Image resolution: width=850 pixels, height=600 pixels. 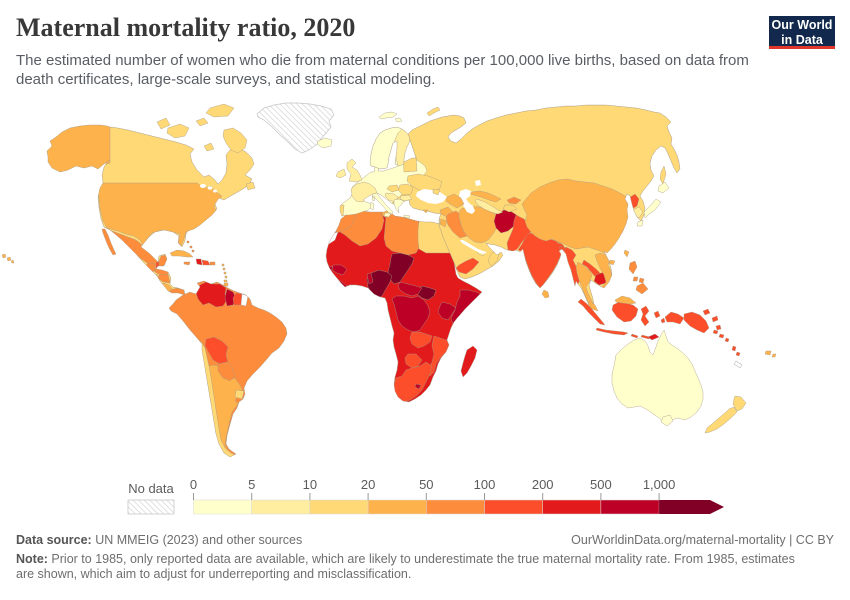 What do you see at coordinates (543, 484) in the screenshot?
I see `svg-text: 200` at bounding box center [543, 484].